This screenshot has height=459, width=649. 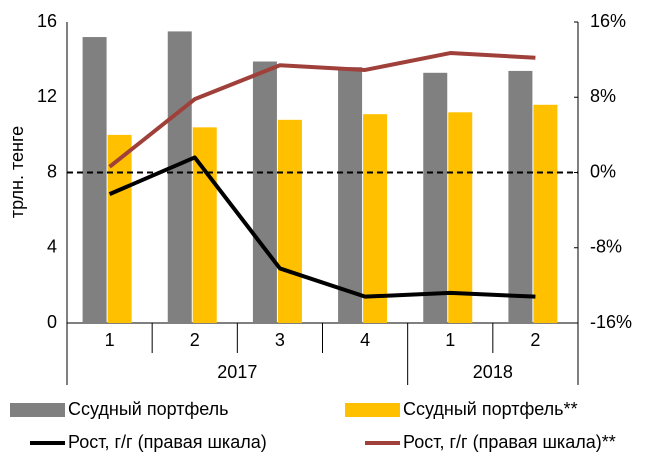 I want to click on y-axis-label: трлн. тенге, so click(x=17, y=172).